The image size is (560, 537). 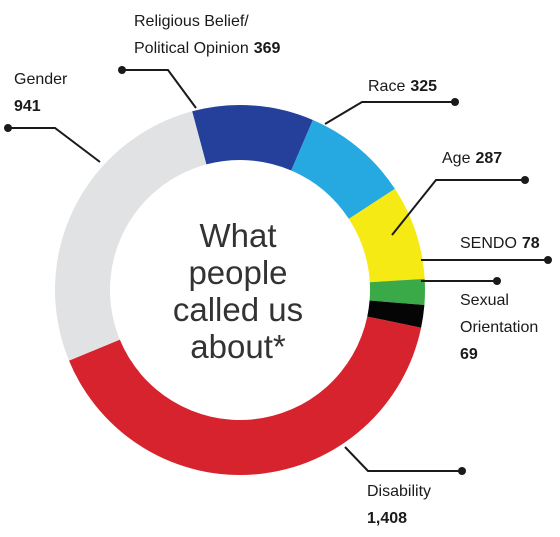 I want to click on label-religious-line-1: Religious Belief/, so click(x=191, y=21).